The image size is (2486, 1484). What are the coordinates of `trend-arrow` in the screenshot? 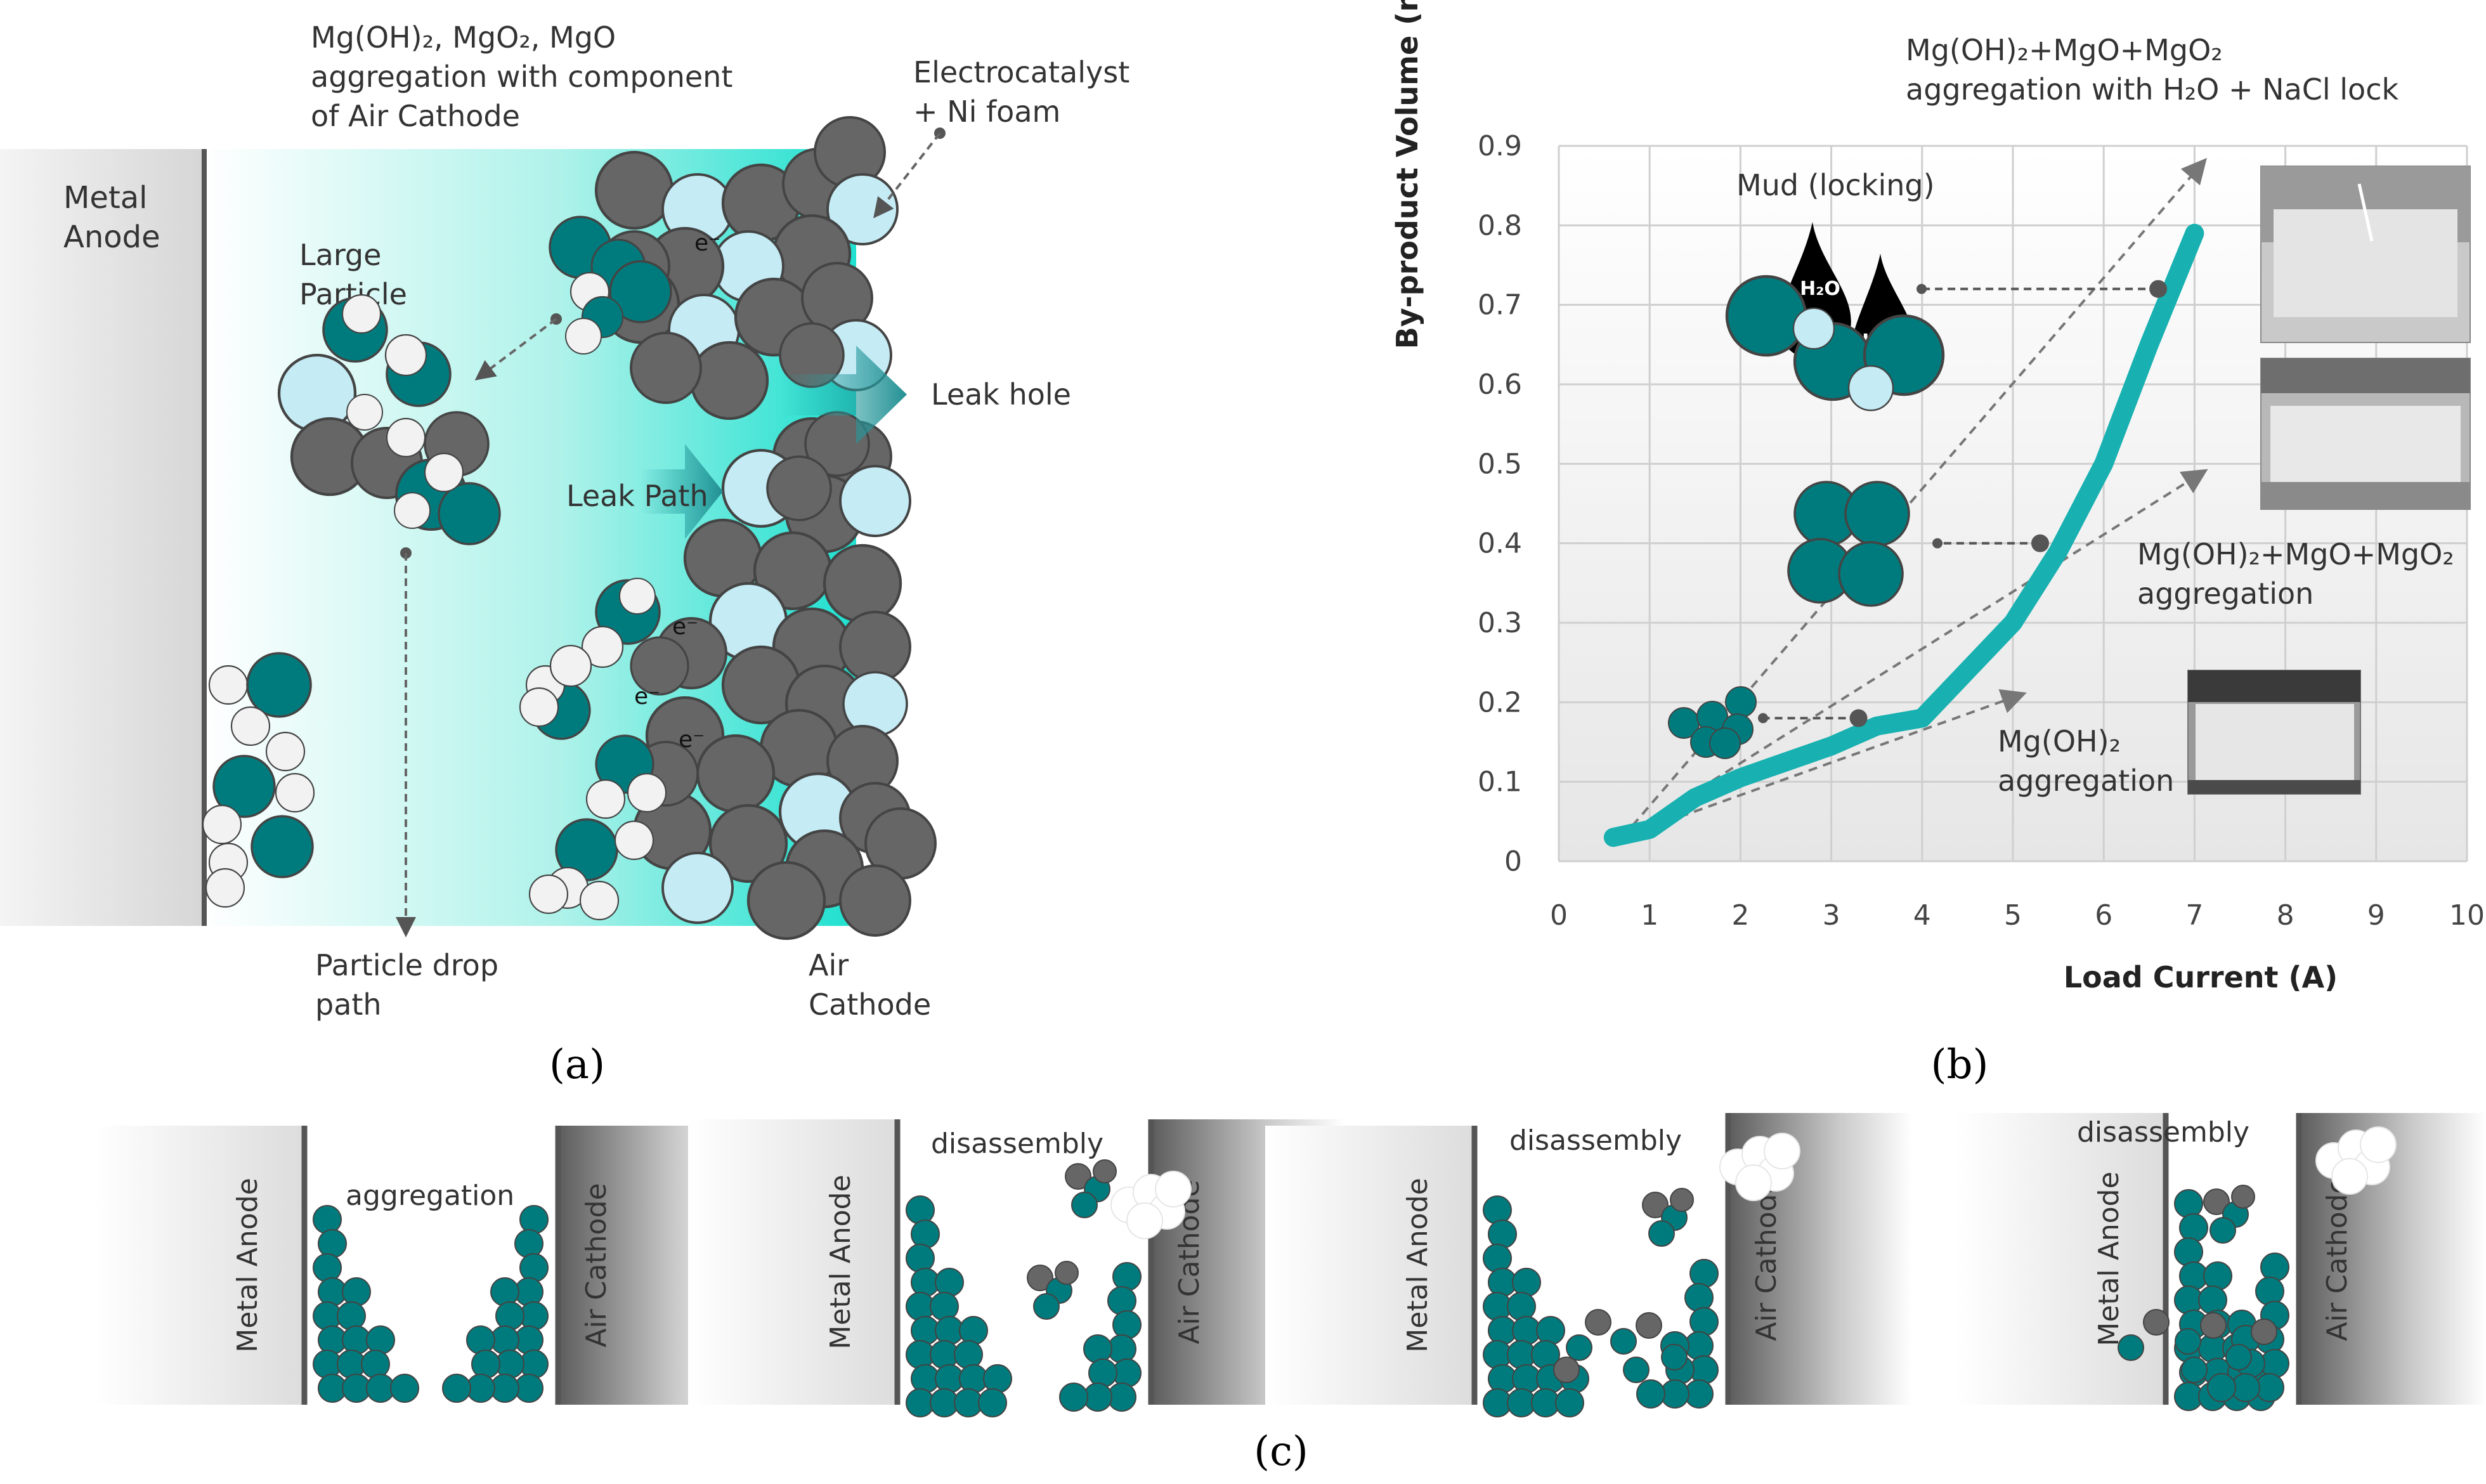 It's located at (1914, 498).